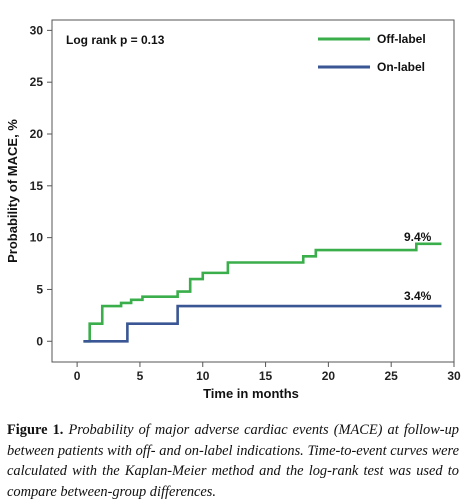  I want to click on x-tick-label: 10, so click(203, 376).